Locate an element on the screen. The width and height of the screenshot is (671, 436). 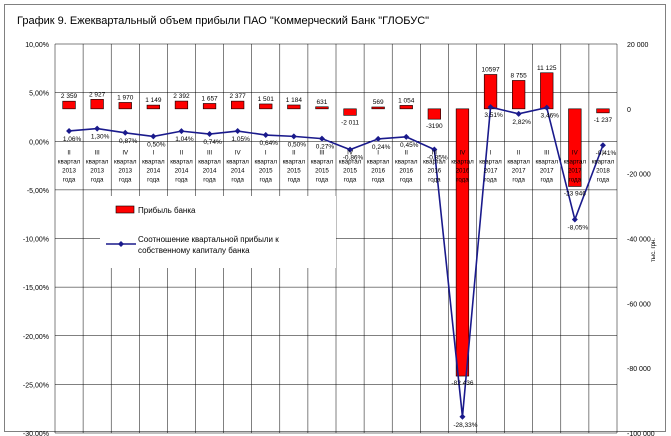
profit-label: 2 359 is located at coordinates (69, 96).